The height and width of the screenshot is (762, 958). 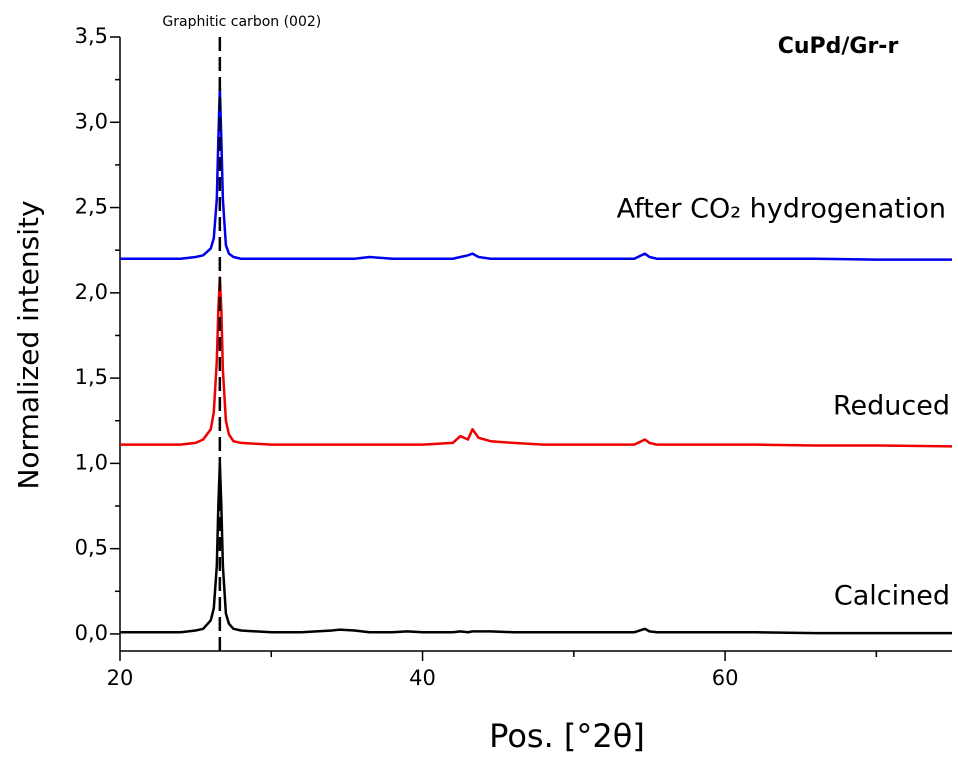 I want to click on y-tick-label: 0,5, so click(x=91, y=548).